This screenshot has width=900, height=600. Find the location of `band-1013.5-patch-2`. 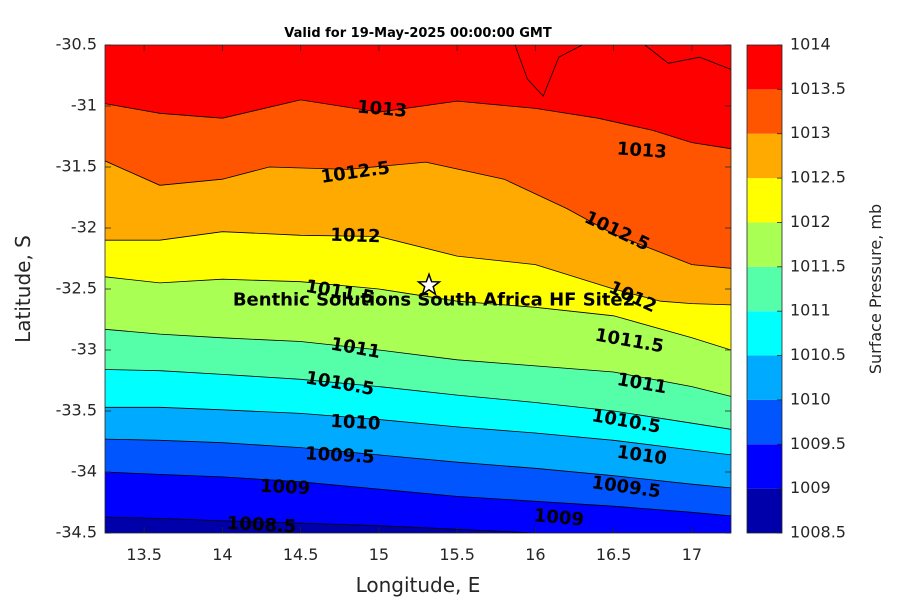

band-1013.5-patch-2 is located at coordinates (687, 57).